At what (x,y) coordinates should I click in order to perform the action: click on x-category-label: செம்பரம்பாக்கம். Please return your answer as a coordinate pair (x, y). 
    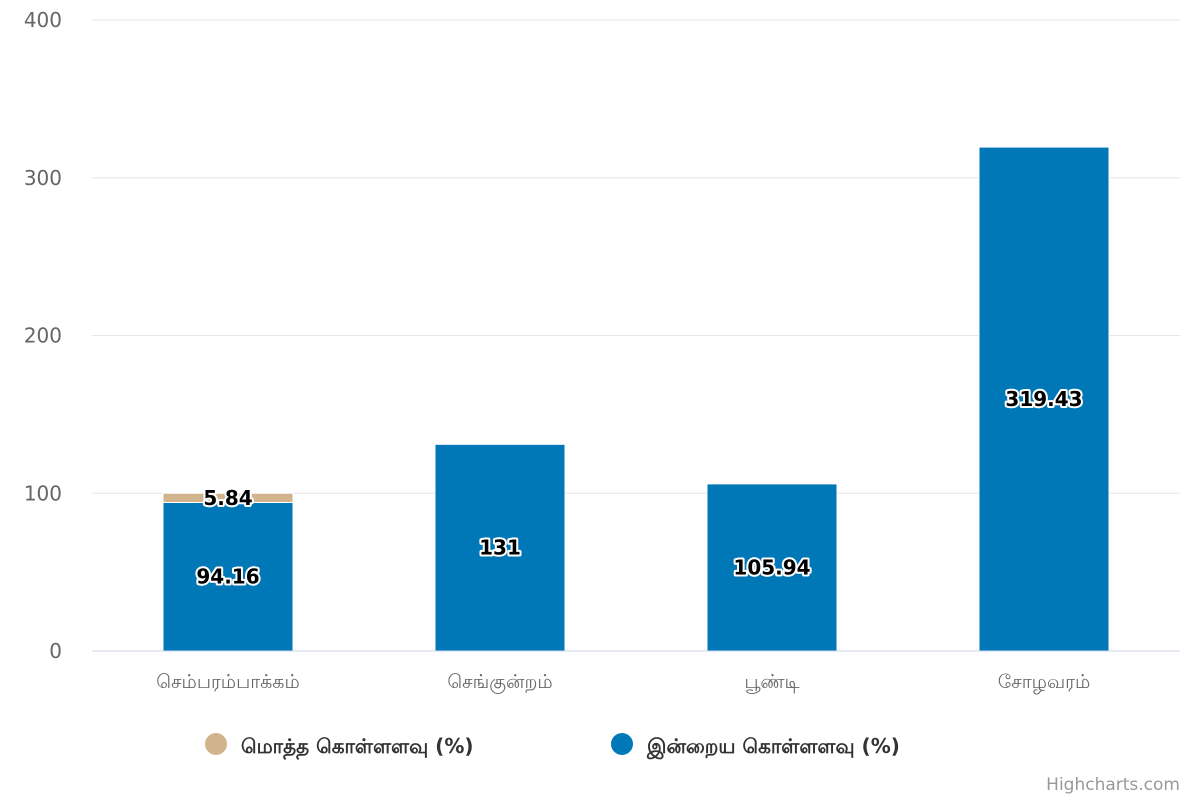
    Looking at the image, I should click on (228, 682).